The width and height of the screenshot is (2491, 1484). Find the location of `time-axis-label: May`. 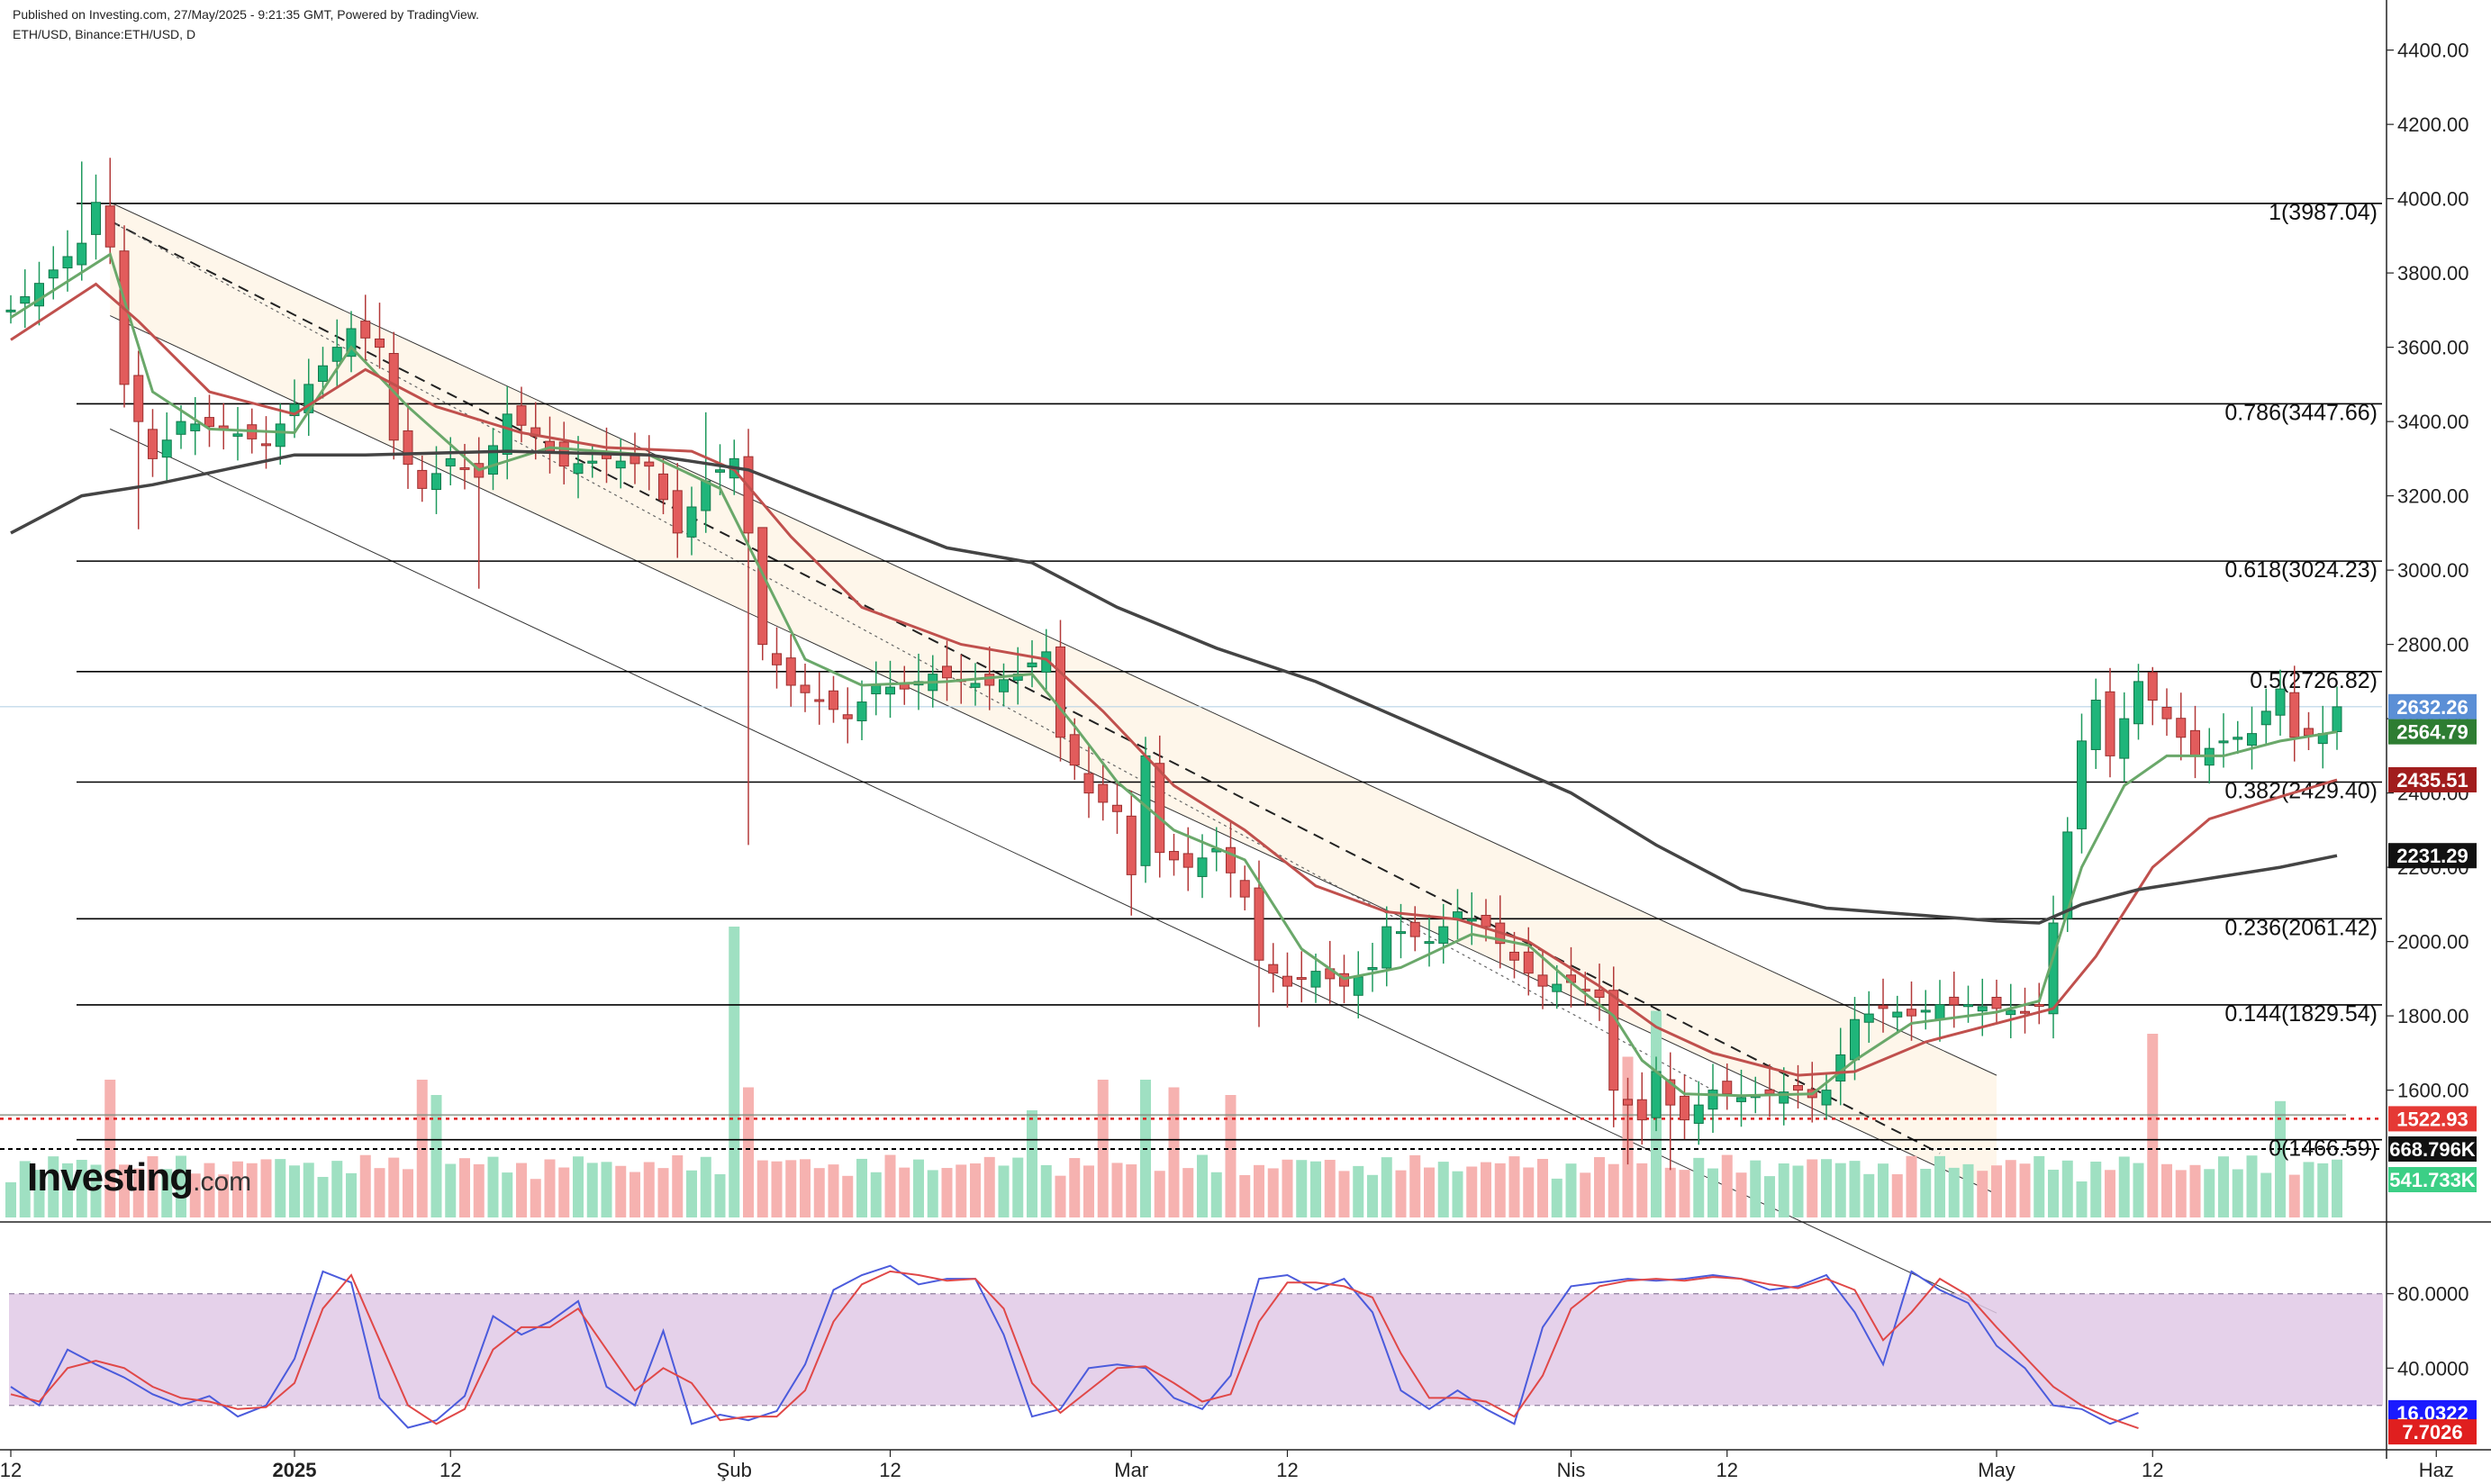

time-axis-label: May is located at coordinates (1996, 1470).